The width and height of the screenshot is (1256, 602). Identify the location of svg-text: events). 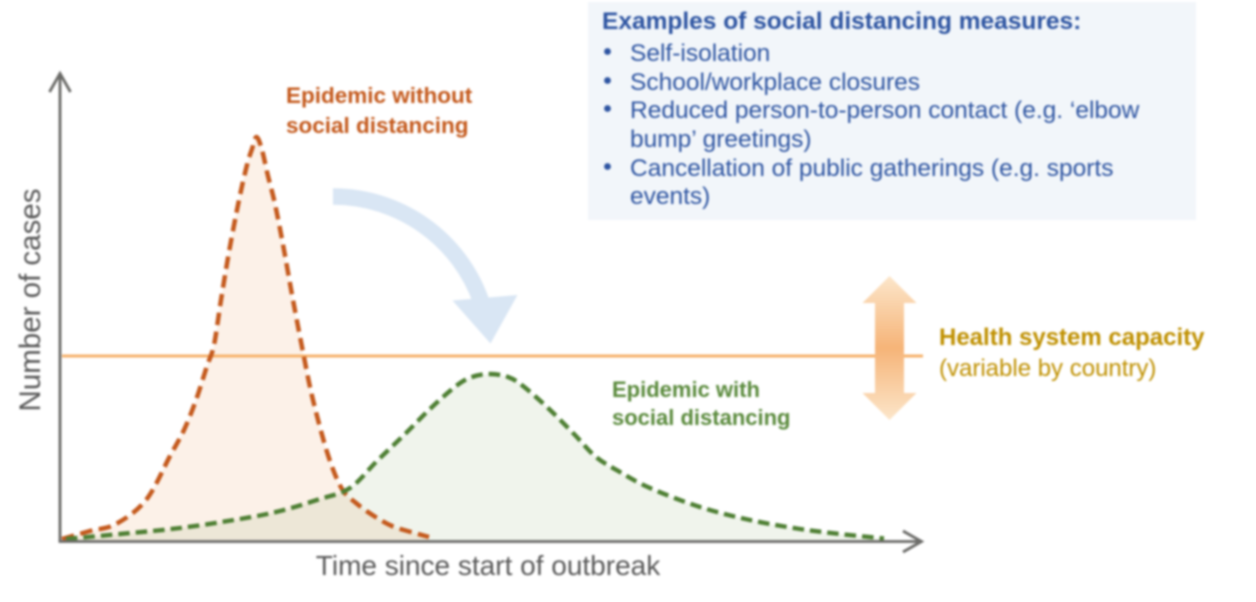
(670, 196).